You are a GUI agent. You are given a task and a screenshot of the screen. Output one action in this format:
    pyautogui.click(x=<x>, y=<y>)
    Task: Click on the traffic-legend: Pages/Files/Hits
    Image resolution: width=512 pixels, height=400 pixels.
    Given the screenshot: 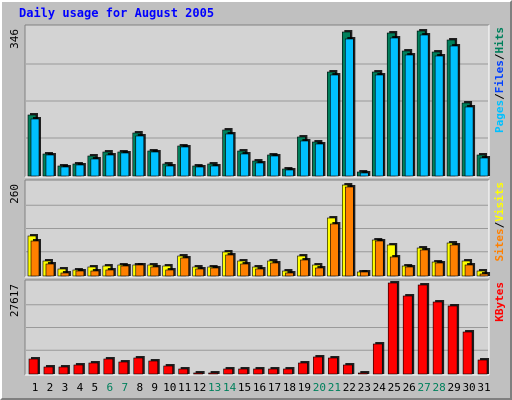 What is the action you would take?
    pyautogui.click(x=499, y=80)
    